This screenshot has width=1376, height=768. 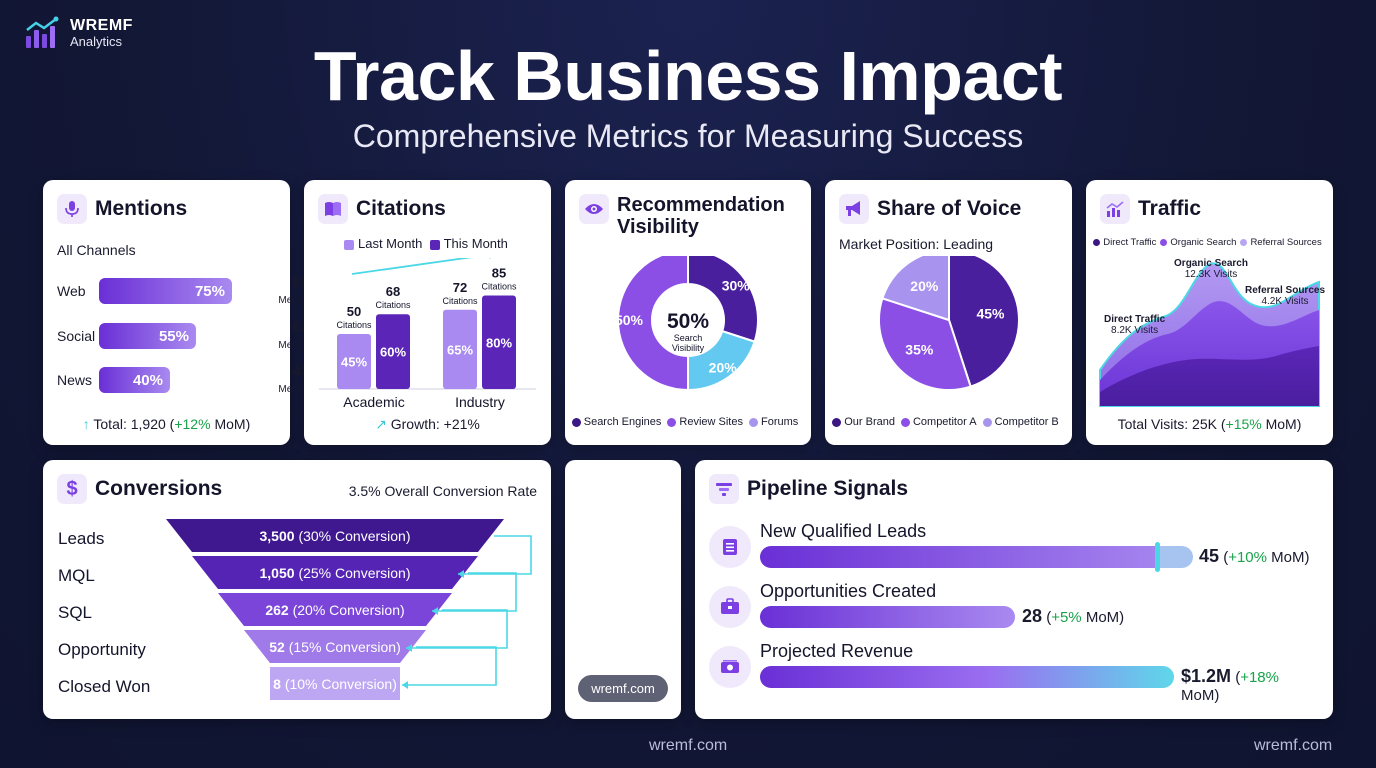 I want to click on donut-center-label2: Visibility, so click(x=688, y=348).